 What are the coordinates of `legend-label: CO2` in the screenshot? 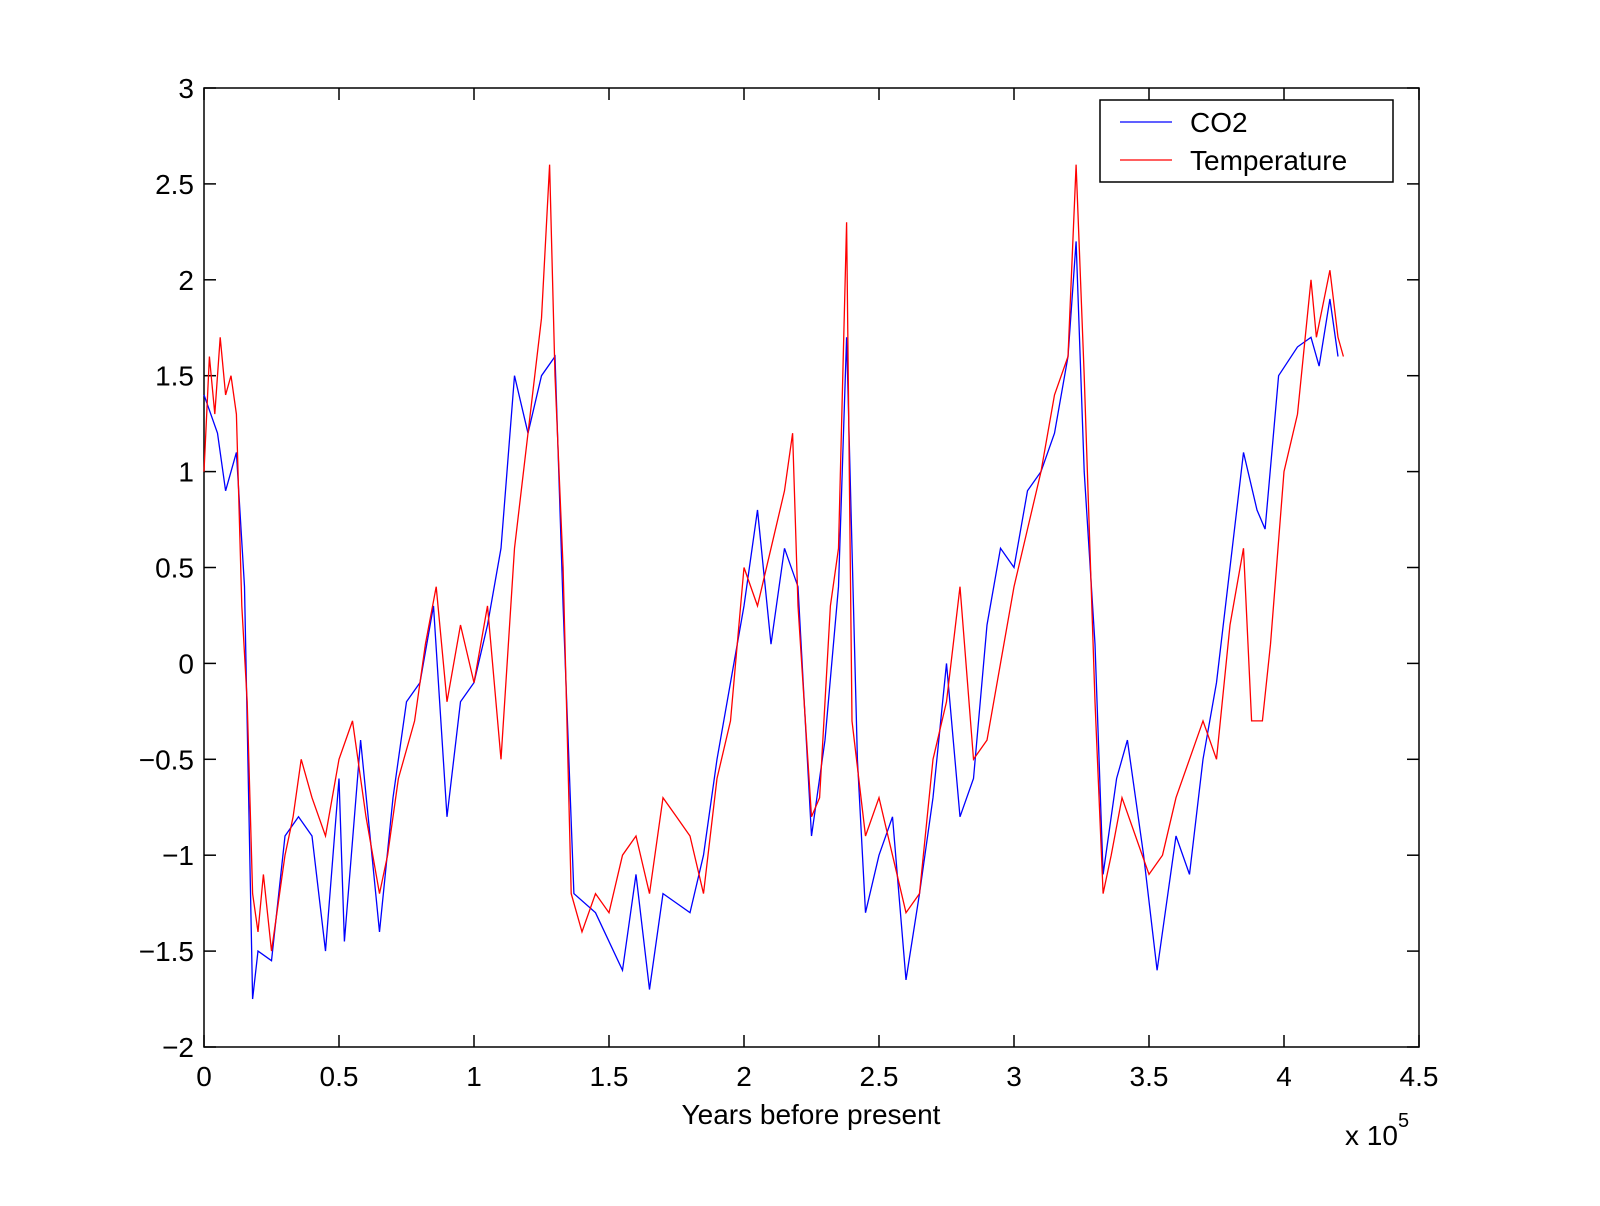 It's located at (1219, 122).